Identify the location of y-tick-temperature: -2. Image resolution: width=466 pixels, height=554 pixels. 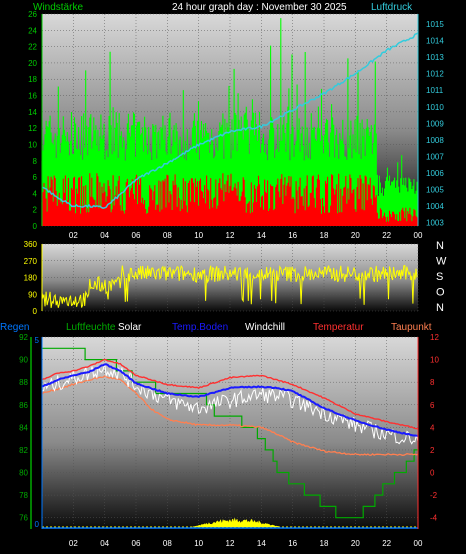
(434, 495).